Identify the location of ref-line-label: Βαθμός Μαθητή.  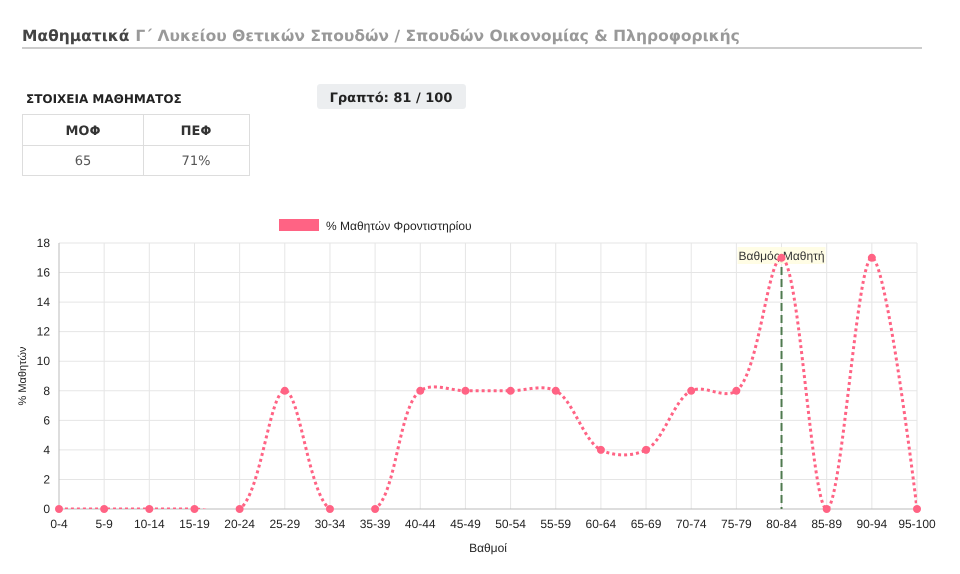
(781, 256).